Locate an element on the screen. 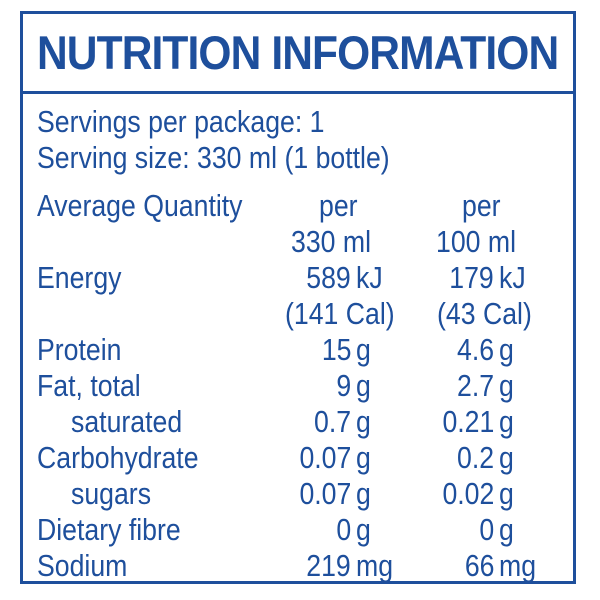 The width and height of the screenshot is (600, 600). nutrient-label: Fat, total is located at coordinates (89, 385).